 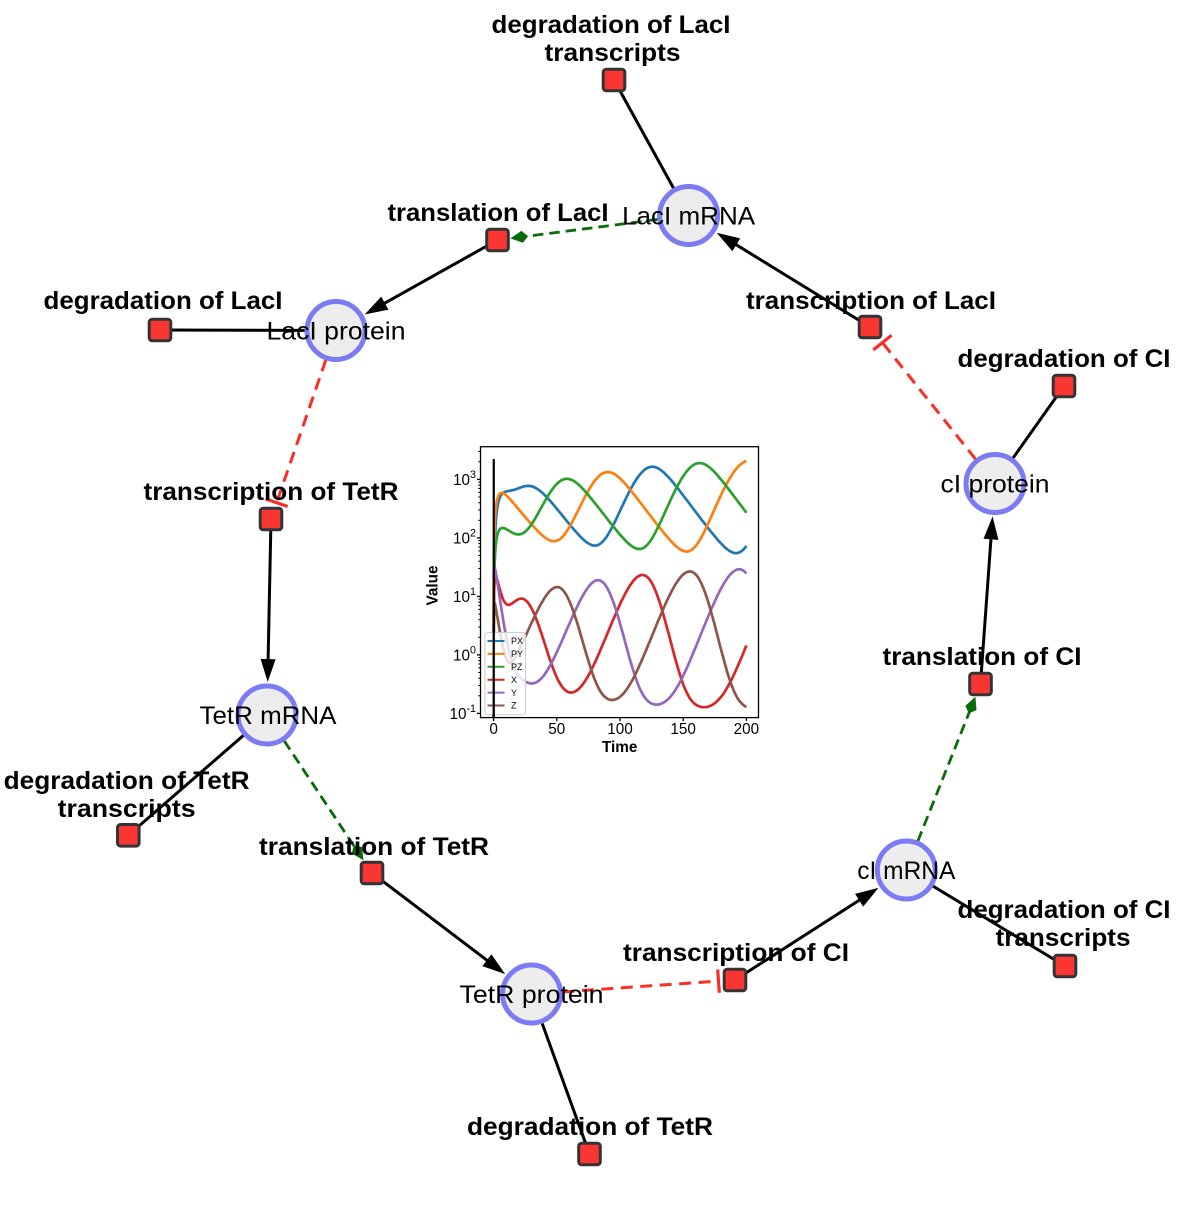 I want to click on svg-text: 150, so click(x=683, y=729).